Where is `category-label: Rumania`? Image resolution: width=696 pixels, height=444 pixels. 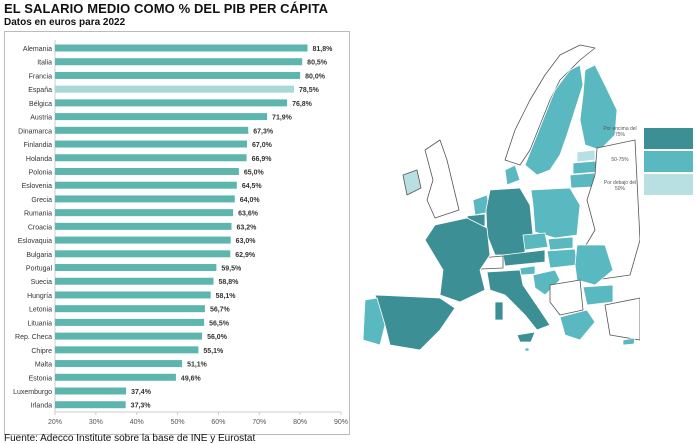 category-label: Rumania is located at coordinates (38, 214).